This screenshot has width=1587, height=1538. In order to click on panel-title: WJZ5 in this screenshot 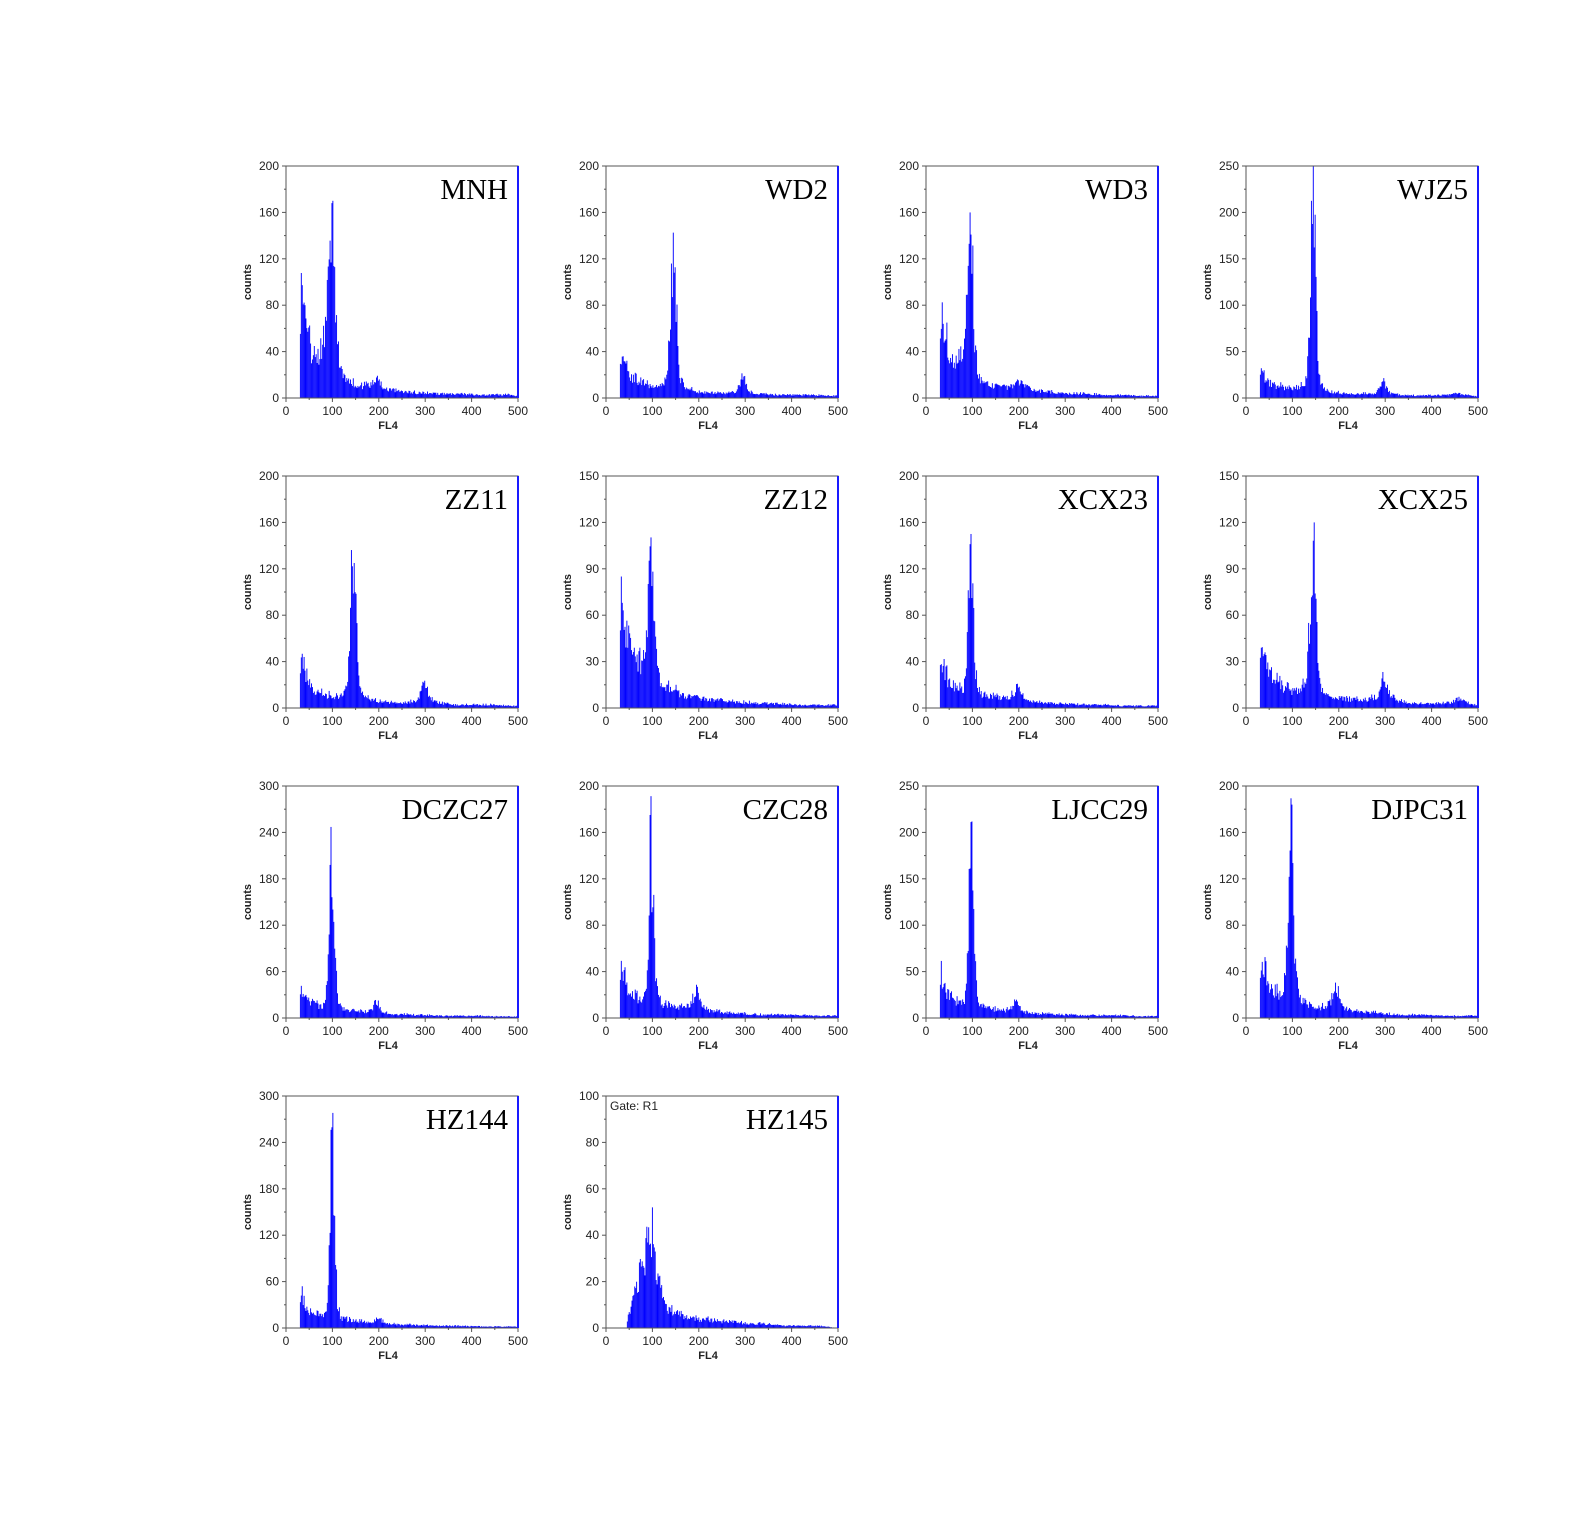, I will do `click(1432, 190)`.